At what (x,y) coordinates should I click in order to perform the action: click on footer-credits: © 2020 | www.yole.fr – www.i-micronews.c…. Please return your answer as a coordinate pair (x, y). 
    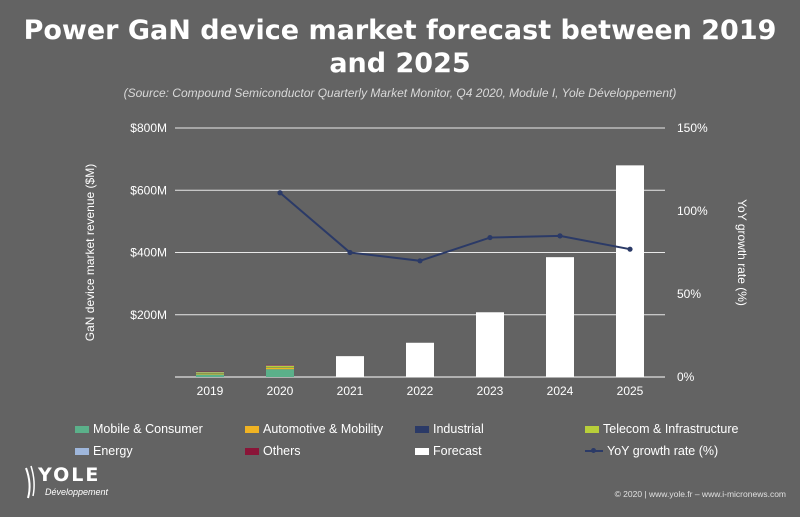
    Looking at the image, I should click on (700, 494).